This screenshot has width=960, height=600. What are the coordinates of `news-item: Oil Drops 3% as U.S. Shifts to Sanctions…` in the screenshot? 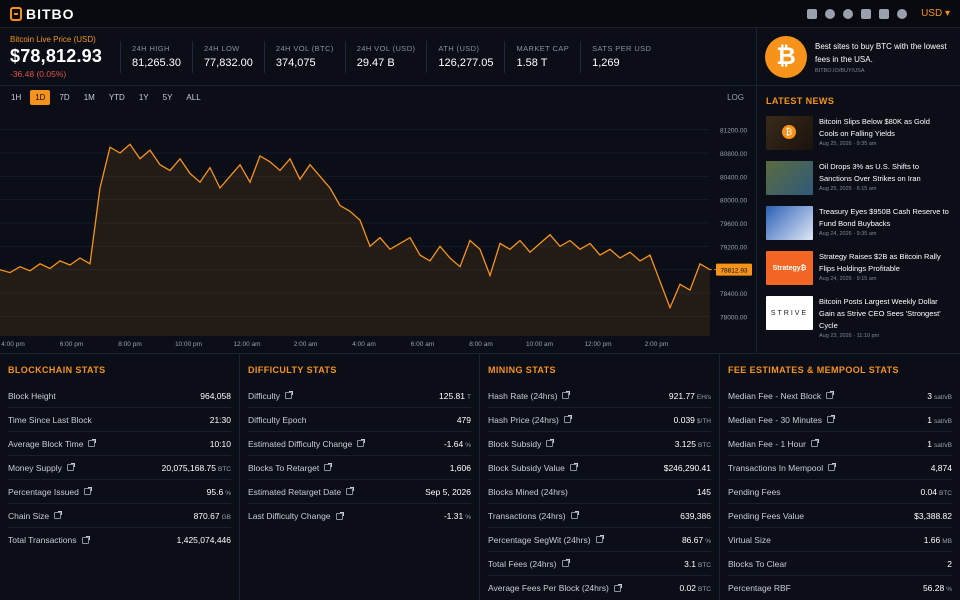 It's located at (858, 179).